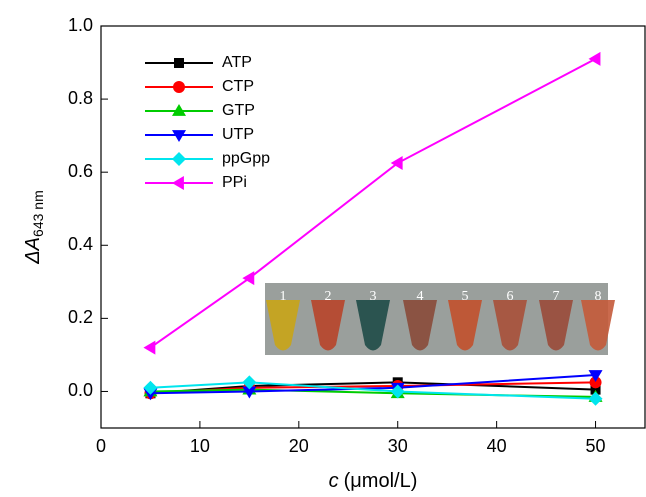 This screenshot has height=497, width=646. Describe the element at coordinates (556, 296) in the screenshot. I see `tube-label: 7` at that location.